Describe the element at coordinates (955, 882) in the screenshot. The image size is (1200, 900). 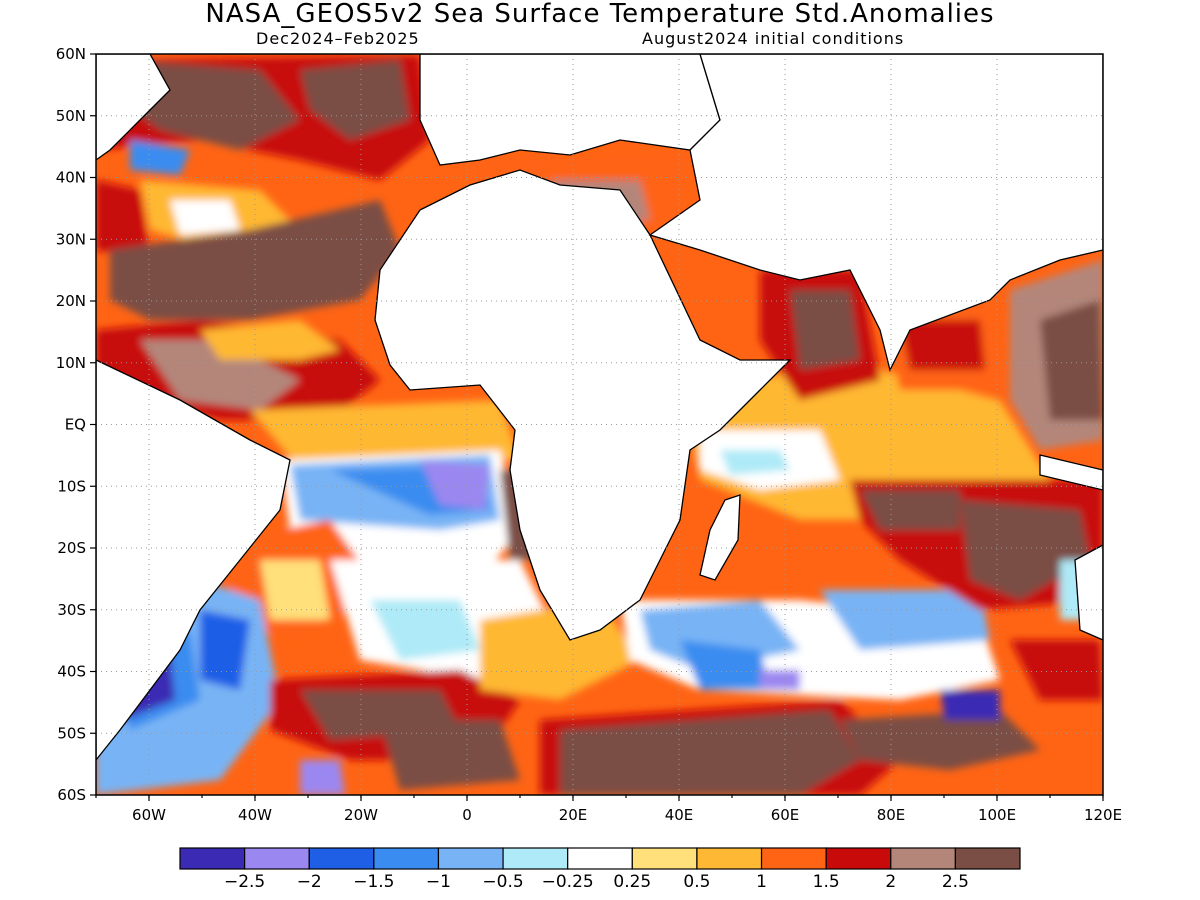
I see `colorbar-label: 2.5` at that location.